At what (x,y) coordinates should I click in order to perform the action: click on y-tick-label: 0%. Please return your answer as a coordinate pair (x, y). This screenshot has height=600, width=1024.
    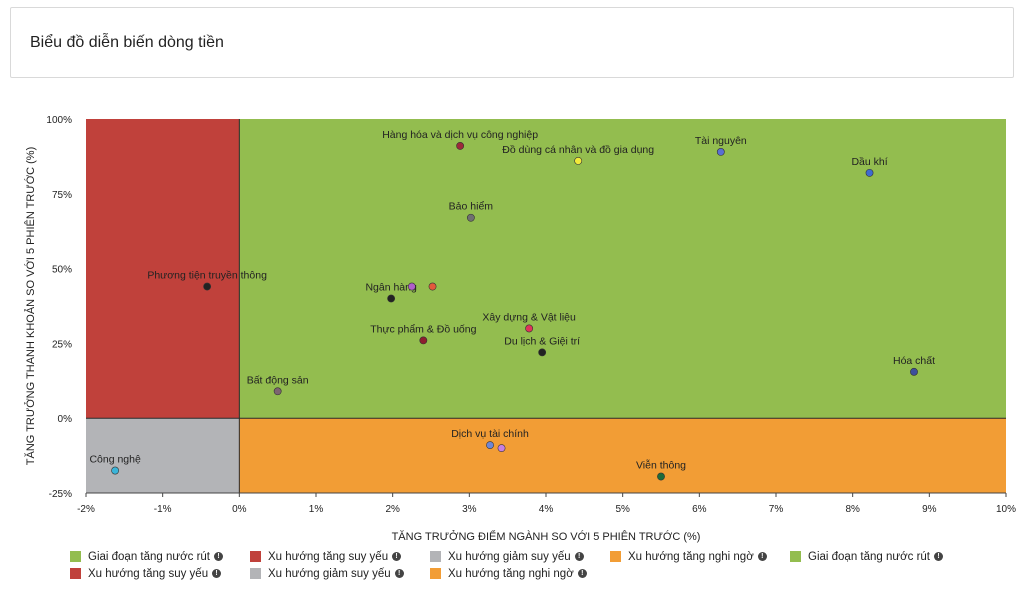
    Looking at the image, I should click on (65, 419).